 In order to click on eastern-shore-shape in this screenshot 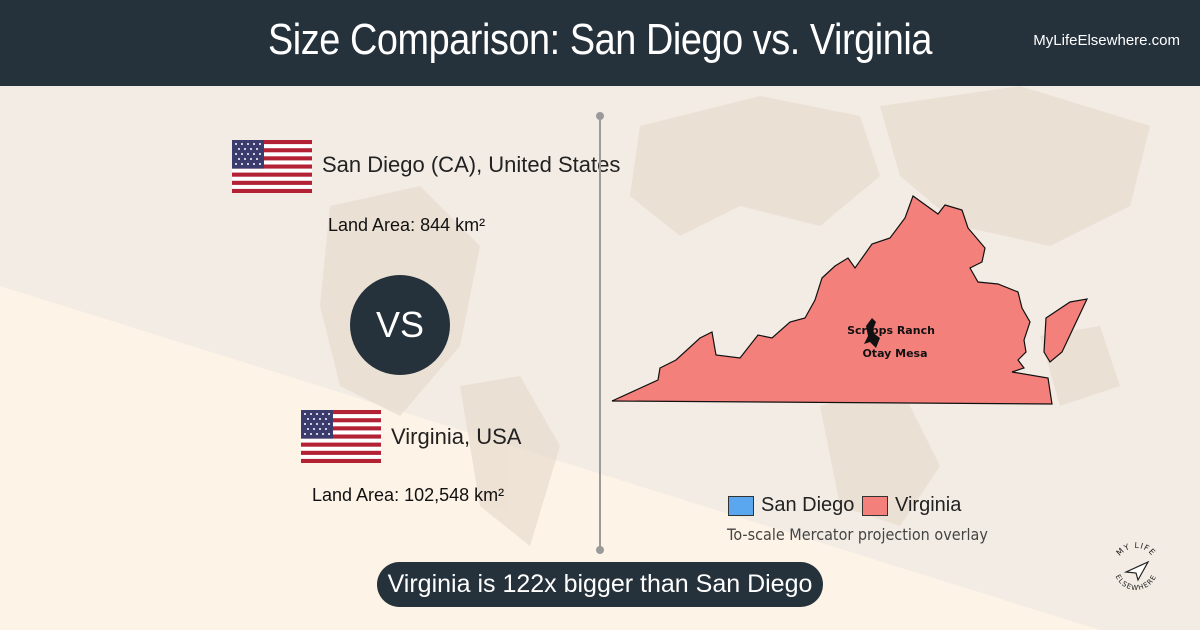, I will do `click(1066, 330)`.